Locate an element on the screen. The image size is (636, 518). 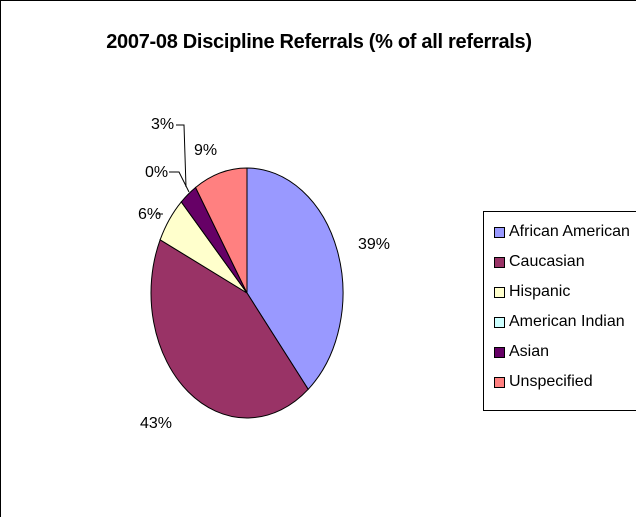
legend-label: Asian is located at coordinates (529, 351).